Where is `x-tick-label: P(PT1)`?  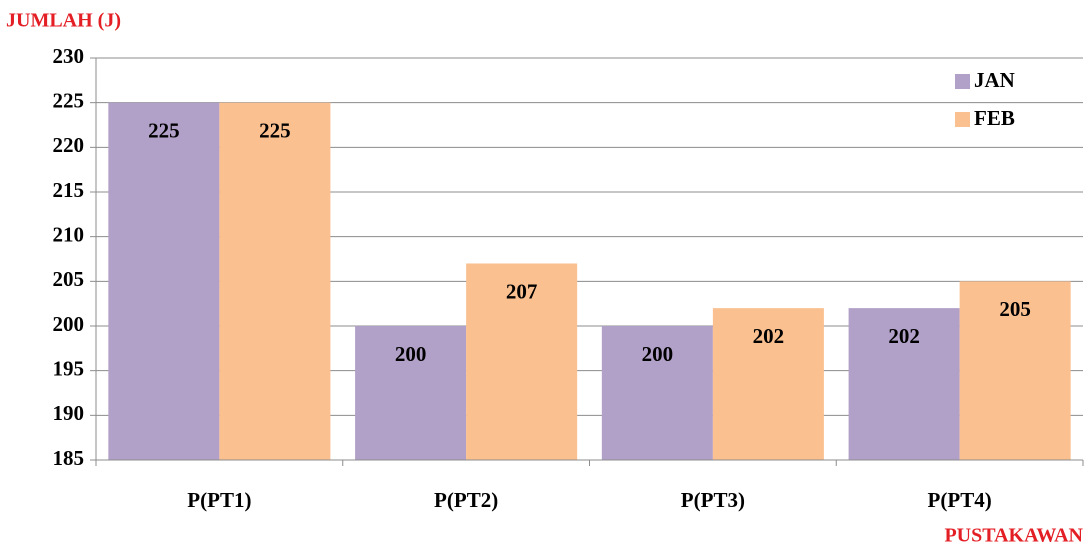
x-tick-label: P(PT1) is located at coordinates (219, 500).